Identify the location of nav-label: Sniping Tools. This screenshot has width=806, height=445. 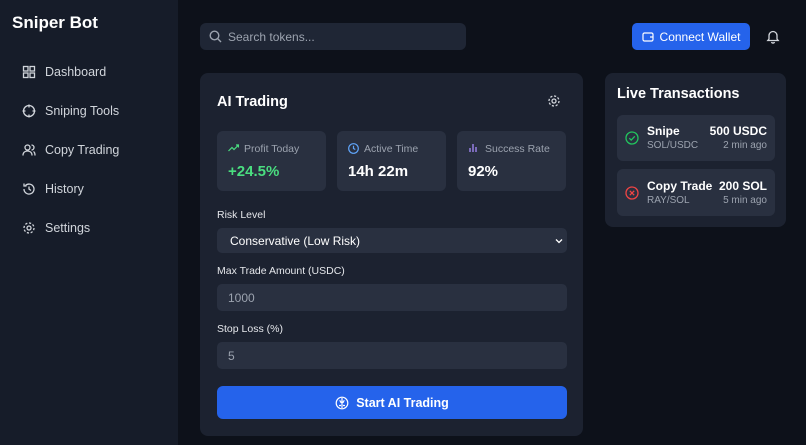
(82, 111).